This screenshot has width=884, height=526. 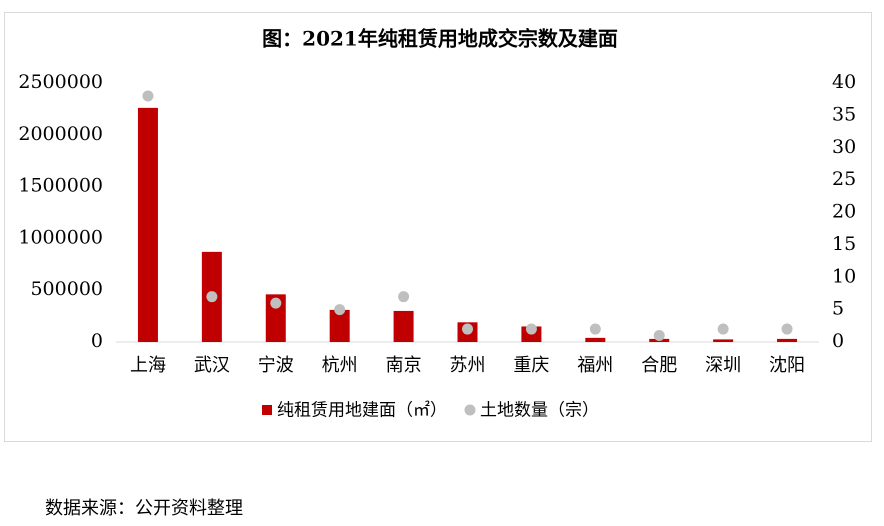 What do you see at coordinates (844, 114) in the screenshot?
I see `y2-tick-label: 35` at bounding box center [844, 114].